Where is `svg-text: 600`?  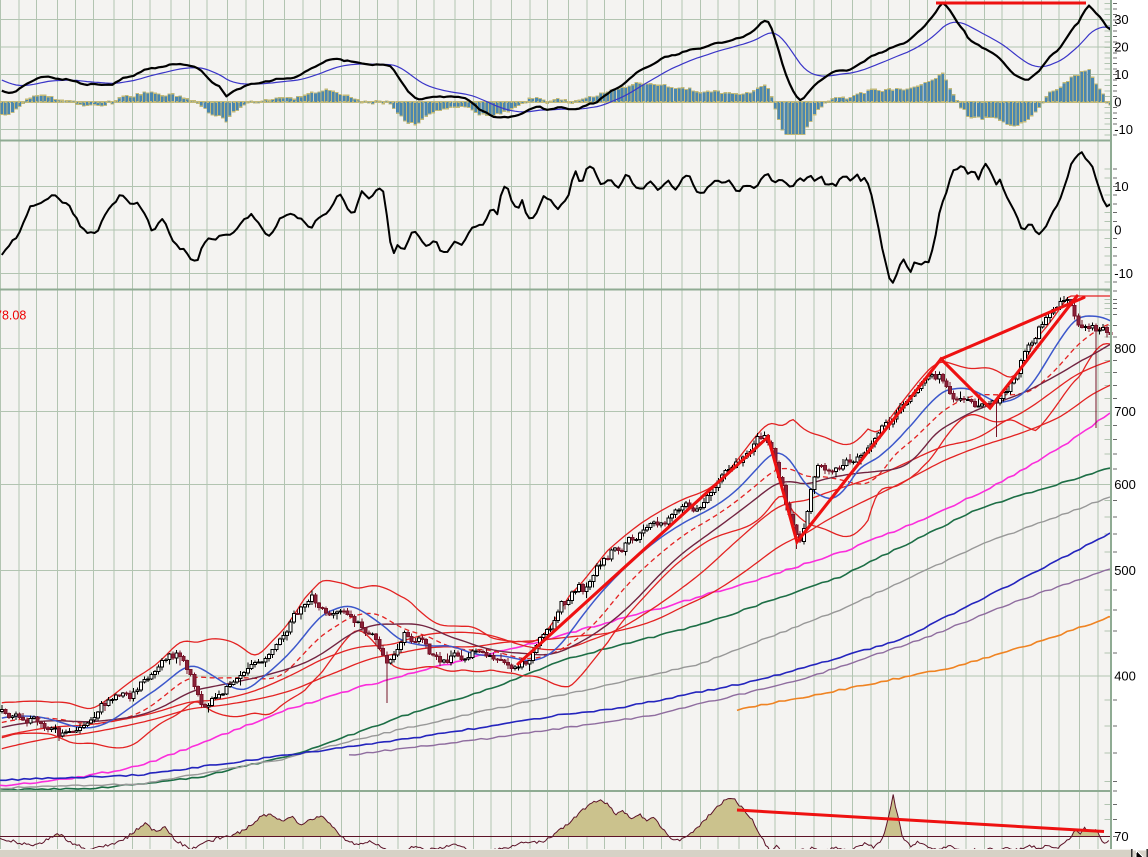 svg-text: 600 is located at coordinates (1125, 484).